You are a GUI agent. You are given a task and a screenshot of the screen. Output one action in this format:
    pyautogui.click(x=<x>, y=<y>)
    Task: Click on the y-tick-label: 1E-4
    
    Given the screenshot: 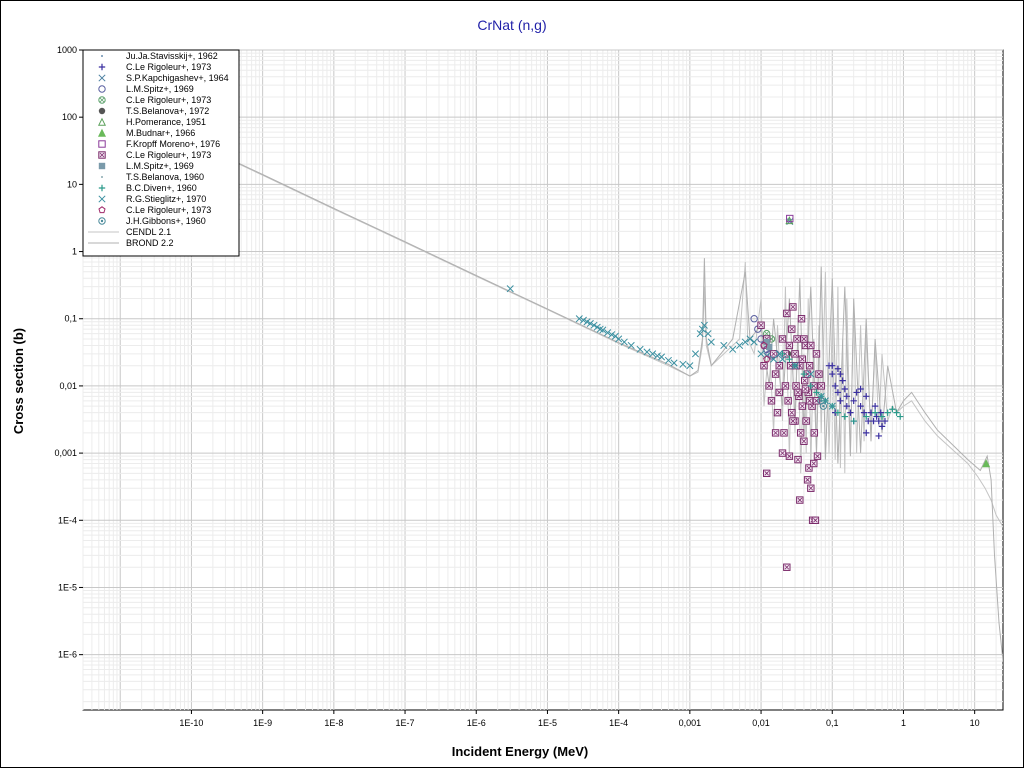 What is the action you would take?
    pyautogui.click(x=67, y=520)
    